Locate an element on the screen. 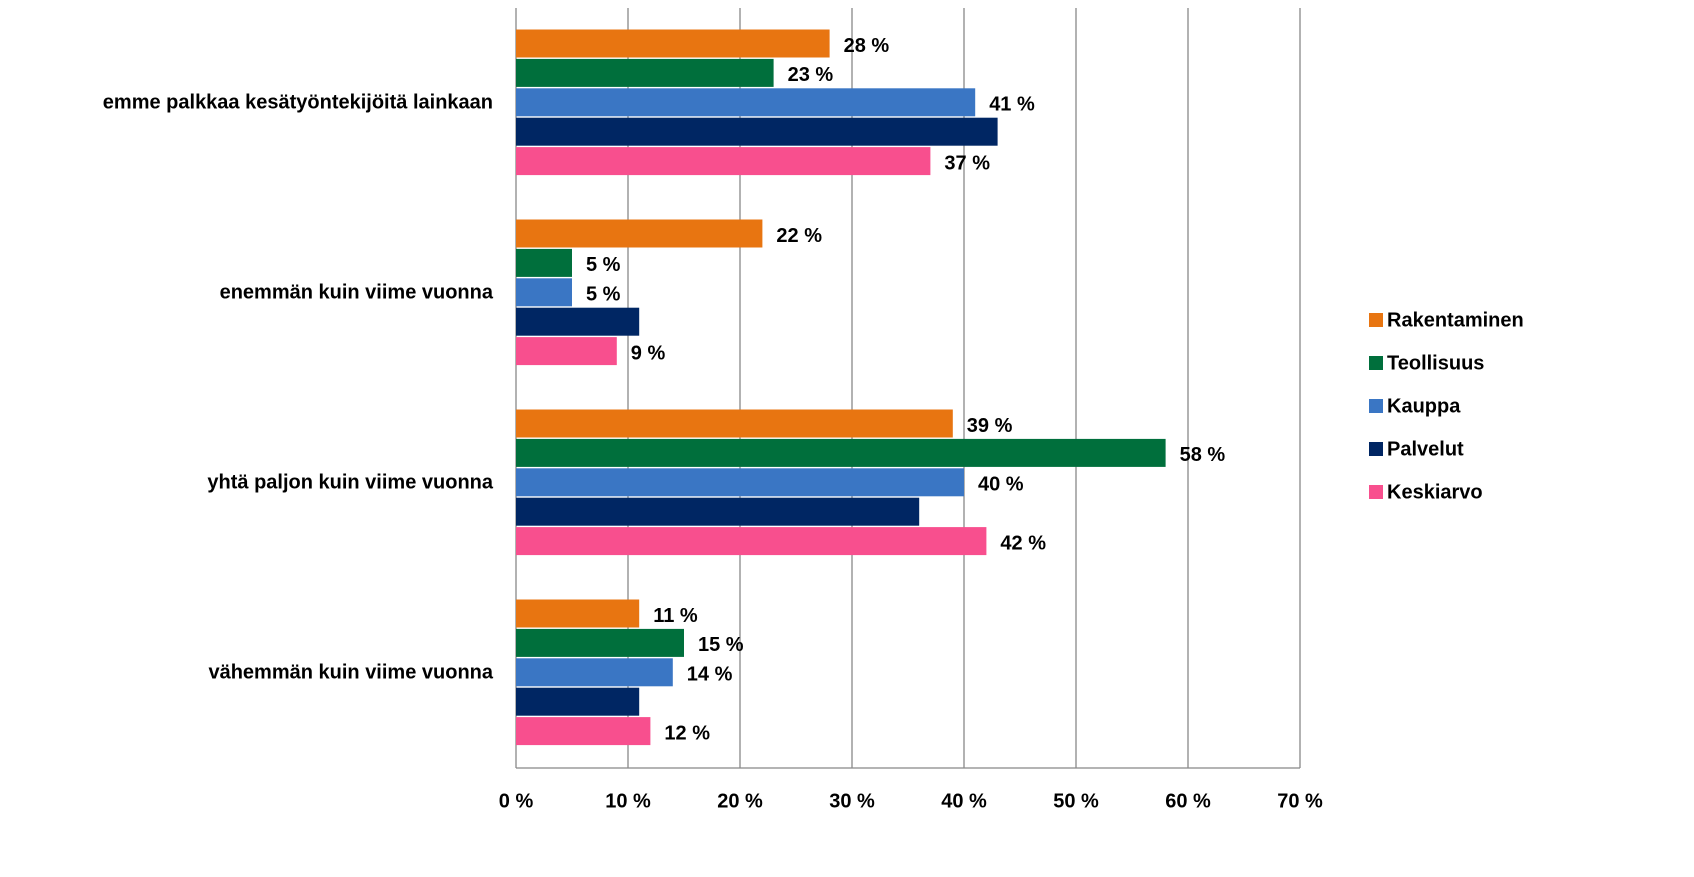  data-label: 23 % is located at coordinates (811, 75).